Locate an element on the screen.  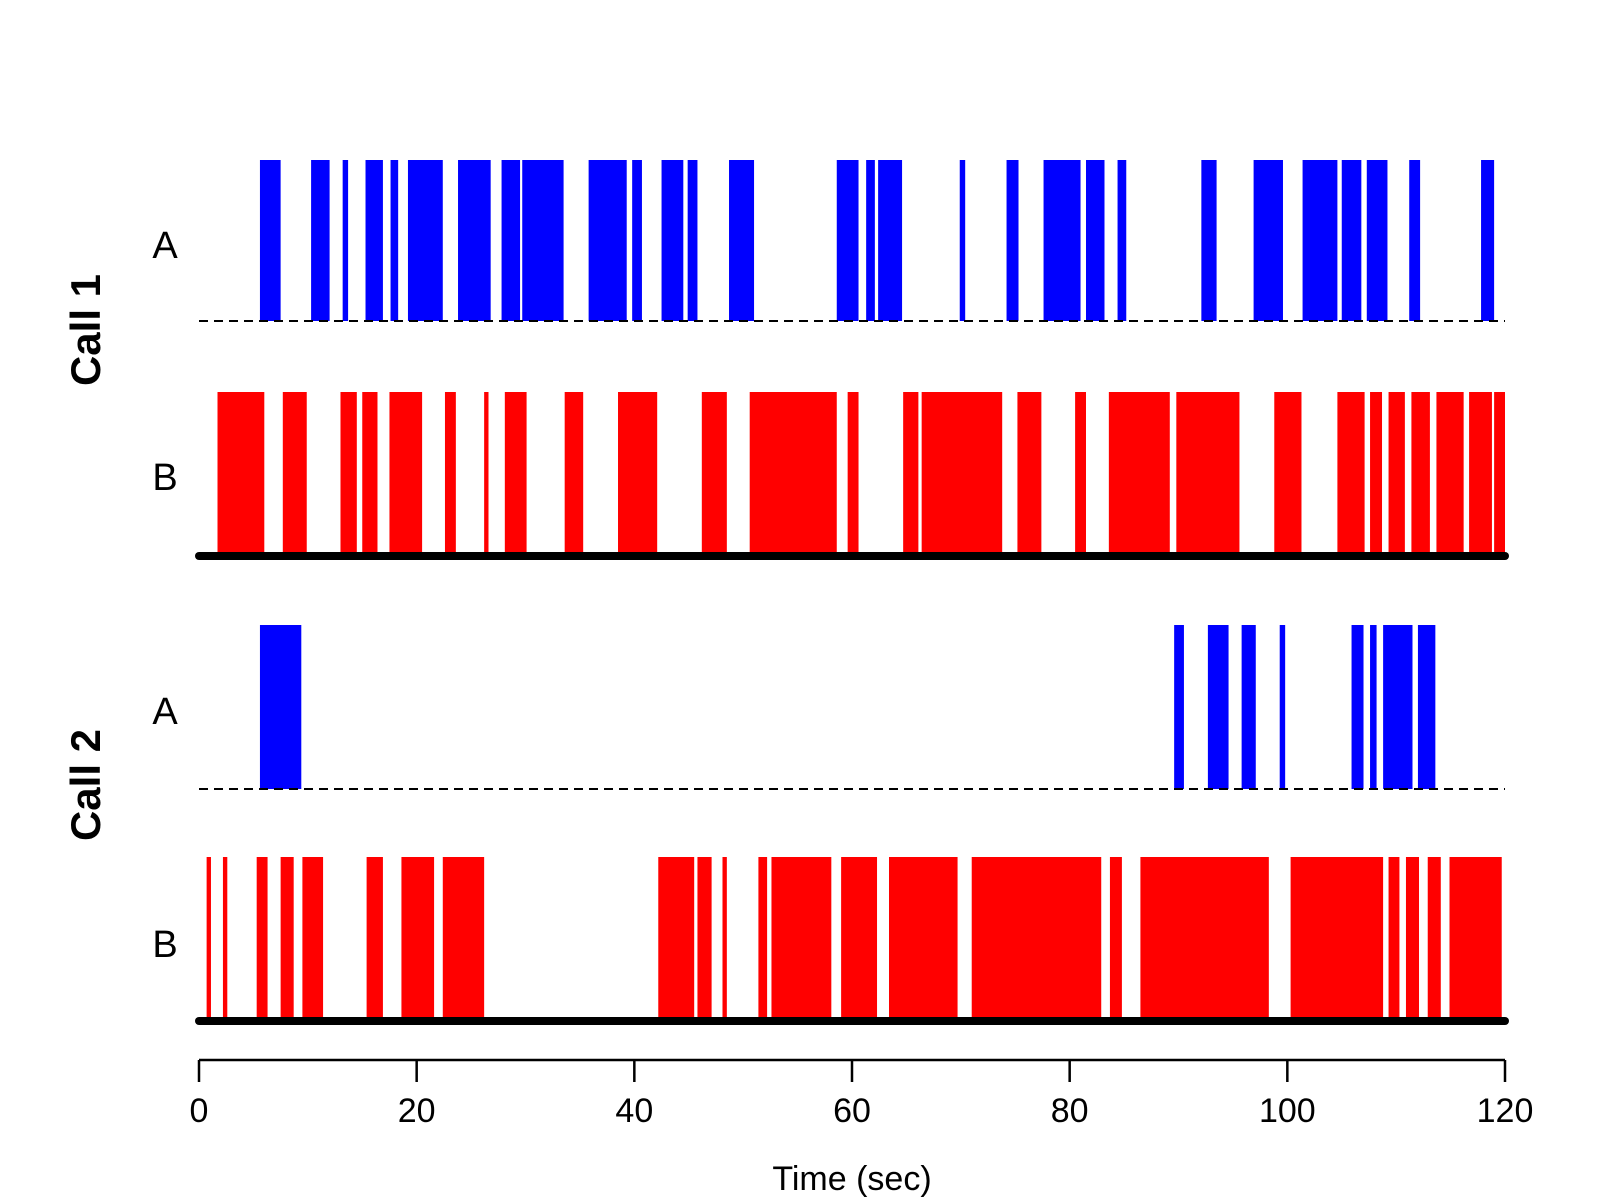
x-axis-title: Time (sec) is located at coordinates (851, 1179).